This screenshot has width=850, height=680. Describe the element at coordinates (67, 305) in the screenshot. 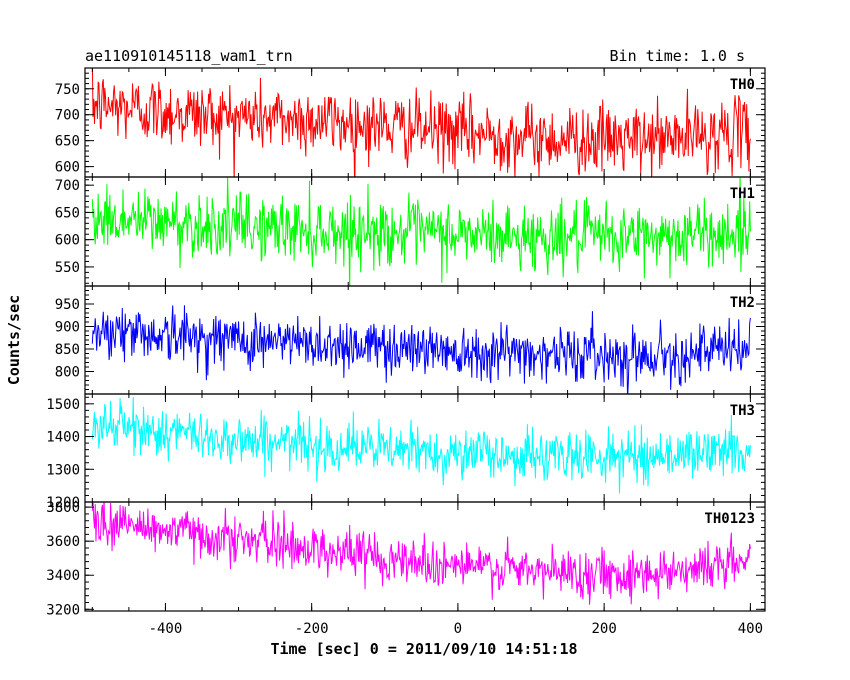

I see `y-tick-label: 950` at that location.